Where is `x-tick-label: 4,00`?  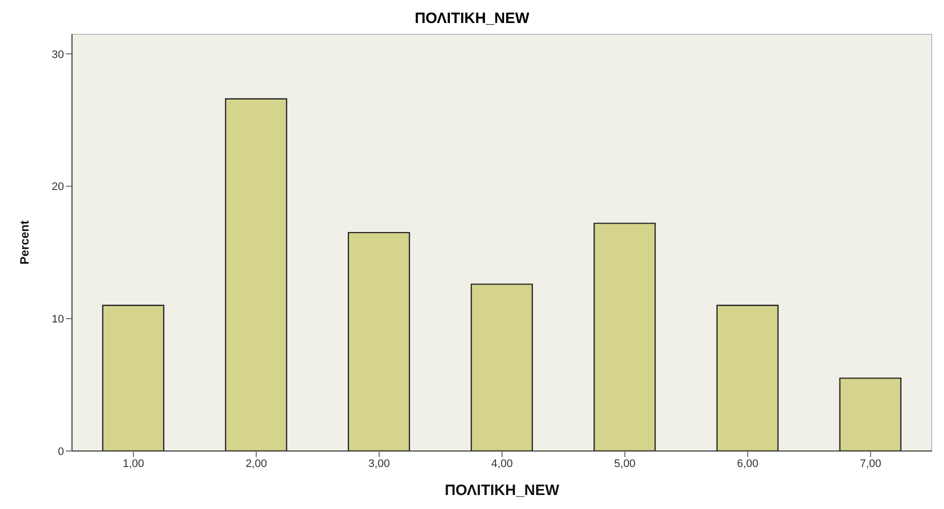
x-tick-label: 4,00 is located at coordinates (502, 464).